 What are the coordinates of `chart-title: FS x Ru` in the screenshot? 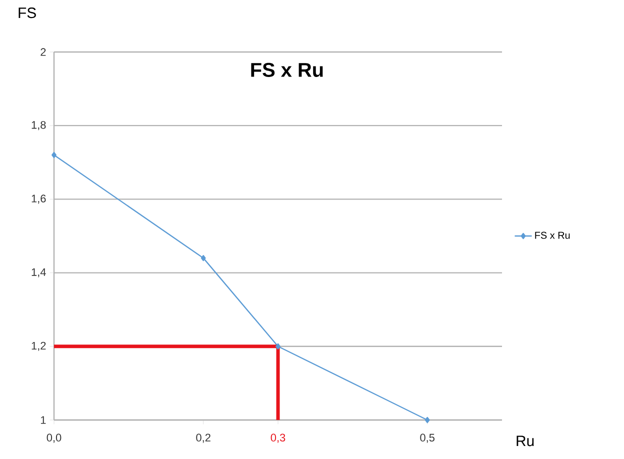 It's located at (287, 69).